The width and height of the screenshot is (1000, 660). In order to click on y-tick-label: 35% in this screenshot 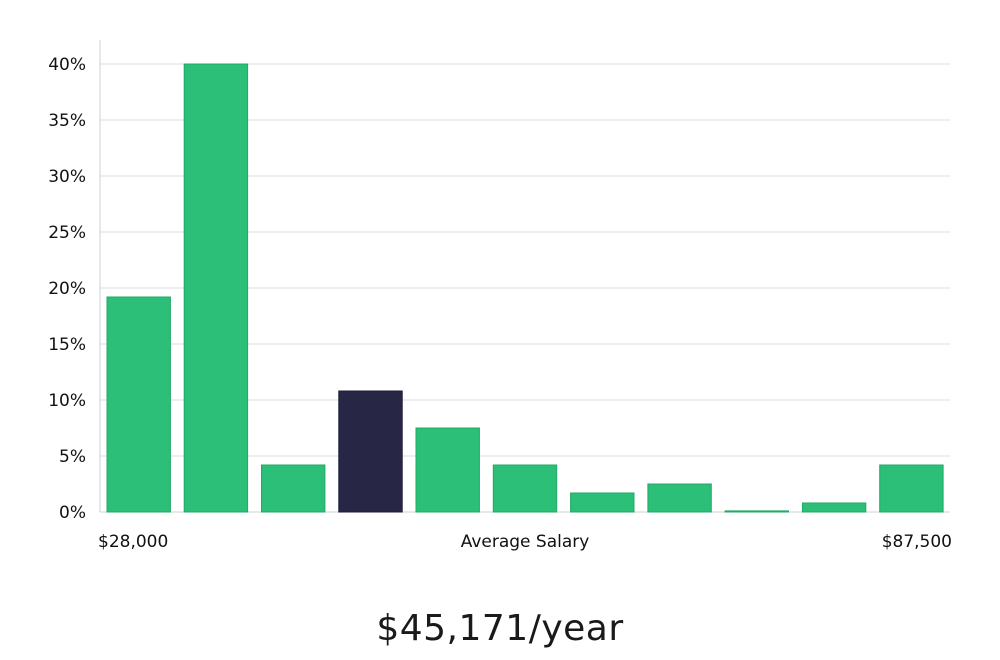, I will do `click(67, 121)`.